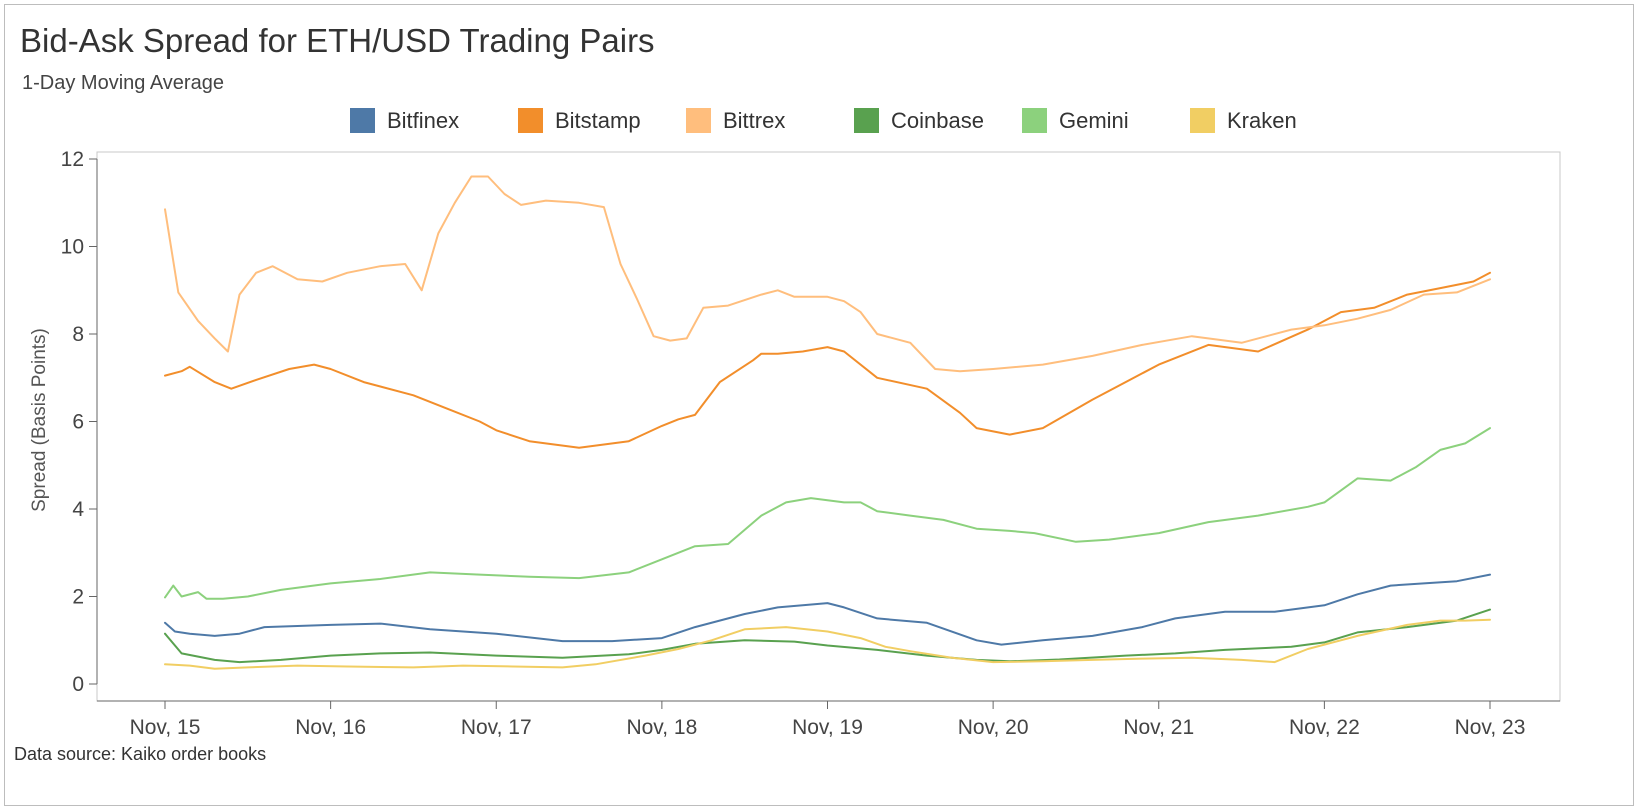 The image size is (1640, 812). Describe the element at coordinates (140, 754) in the screenshot. I see `data-source-note: Data source: Kaiko order books` at that location.